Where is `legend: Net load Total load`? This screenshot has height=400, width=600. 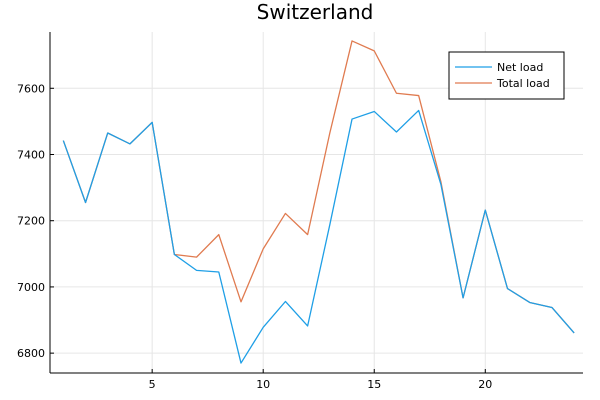
legend: Net load Total load is located at coordinates (506, 75).